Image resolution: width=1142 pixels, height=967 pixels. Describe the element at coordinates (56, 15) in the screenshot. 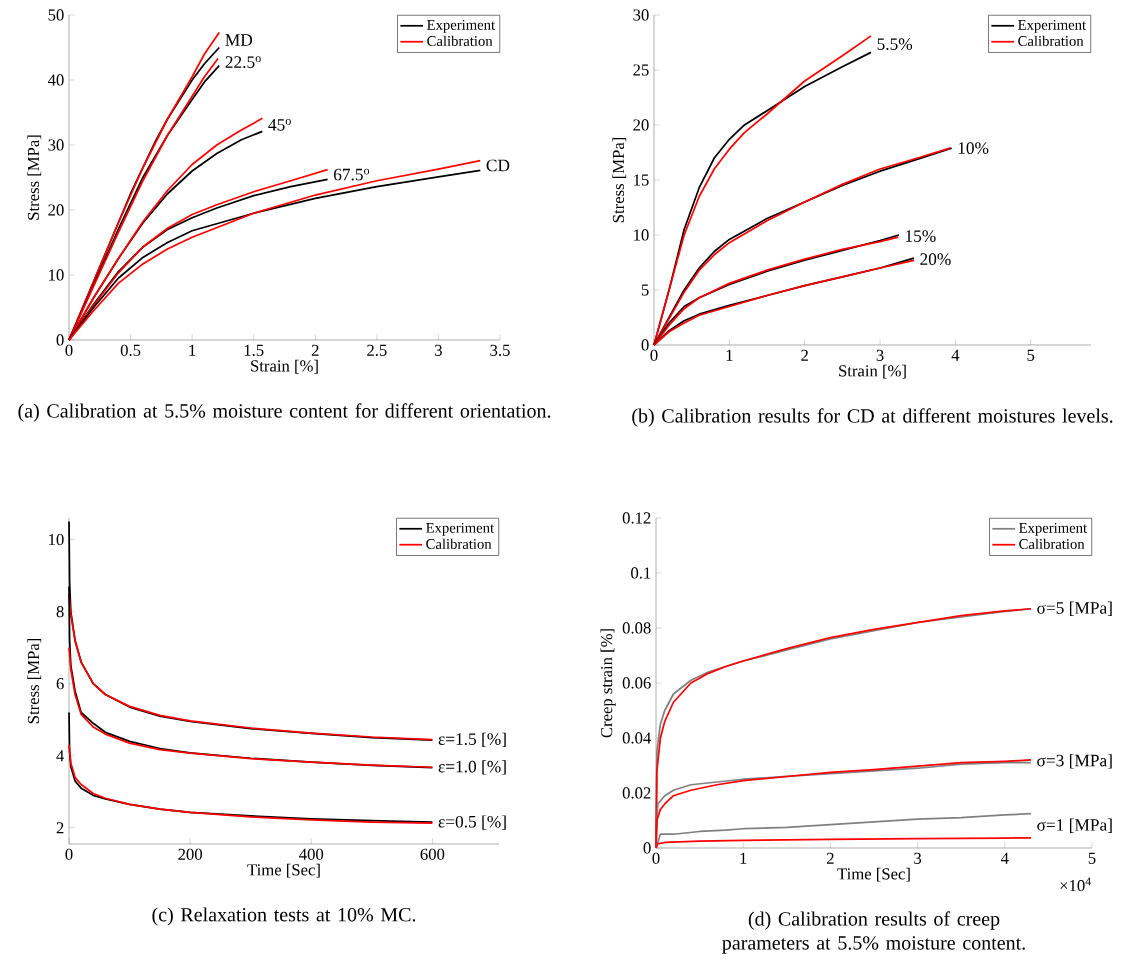

I see `y-tick-label: 50` at that location.